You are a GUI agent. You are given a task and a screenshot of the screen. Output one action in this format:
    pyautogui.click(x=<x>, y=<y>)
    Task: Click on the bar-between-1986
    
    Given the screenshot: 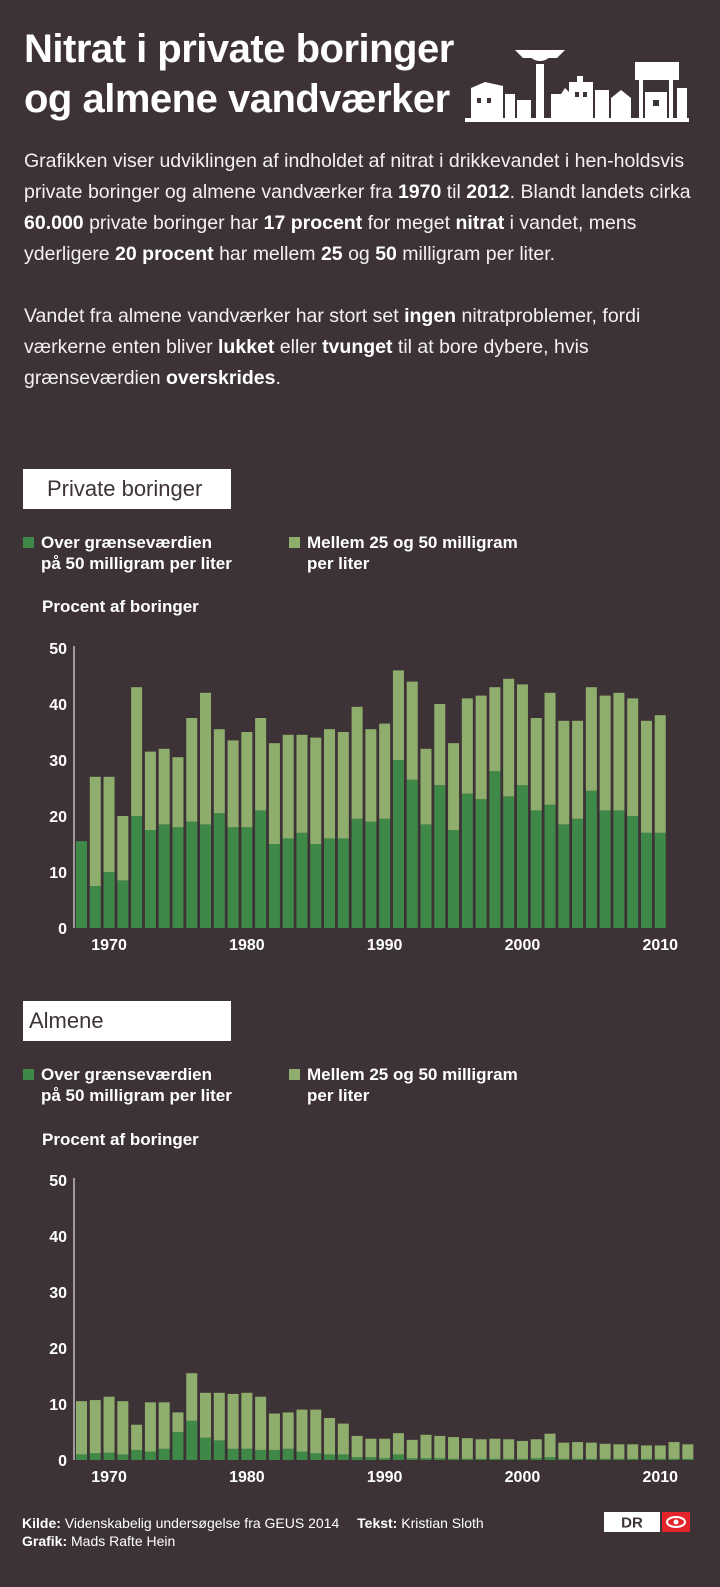 What is the action you would take?
    pyautogui.click(x=330, y=784)
    